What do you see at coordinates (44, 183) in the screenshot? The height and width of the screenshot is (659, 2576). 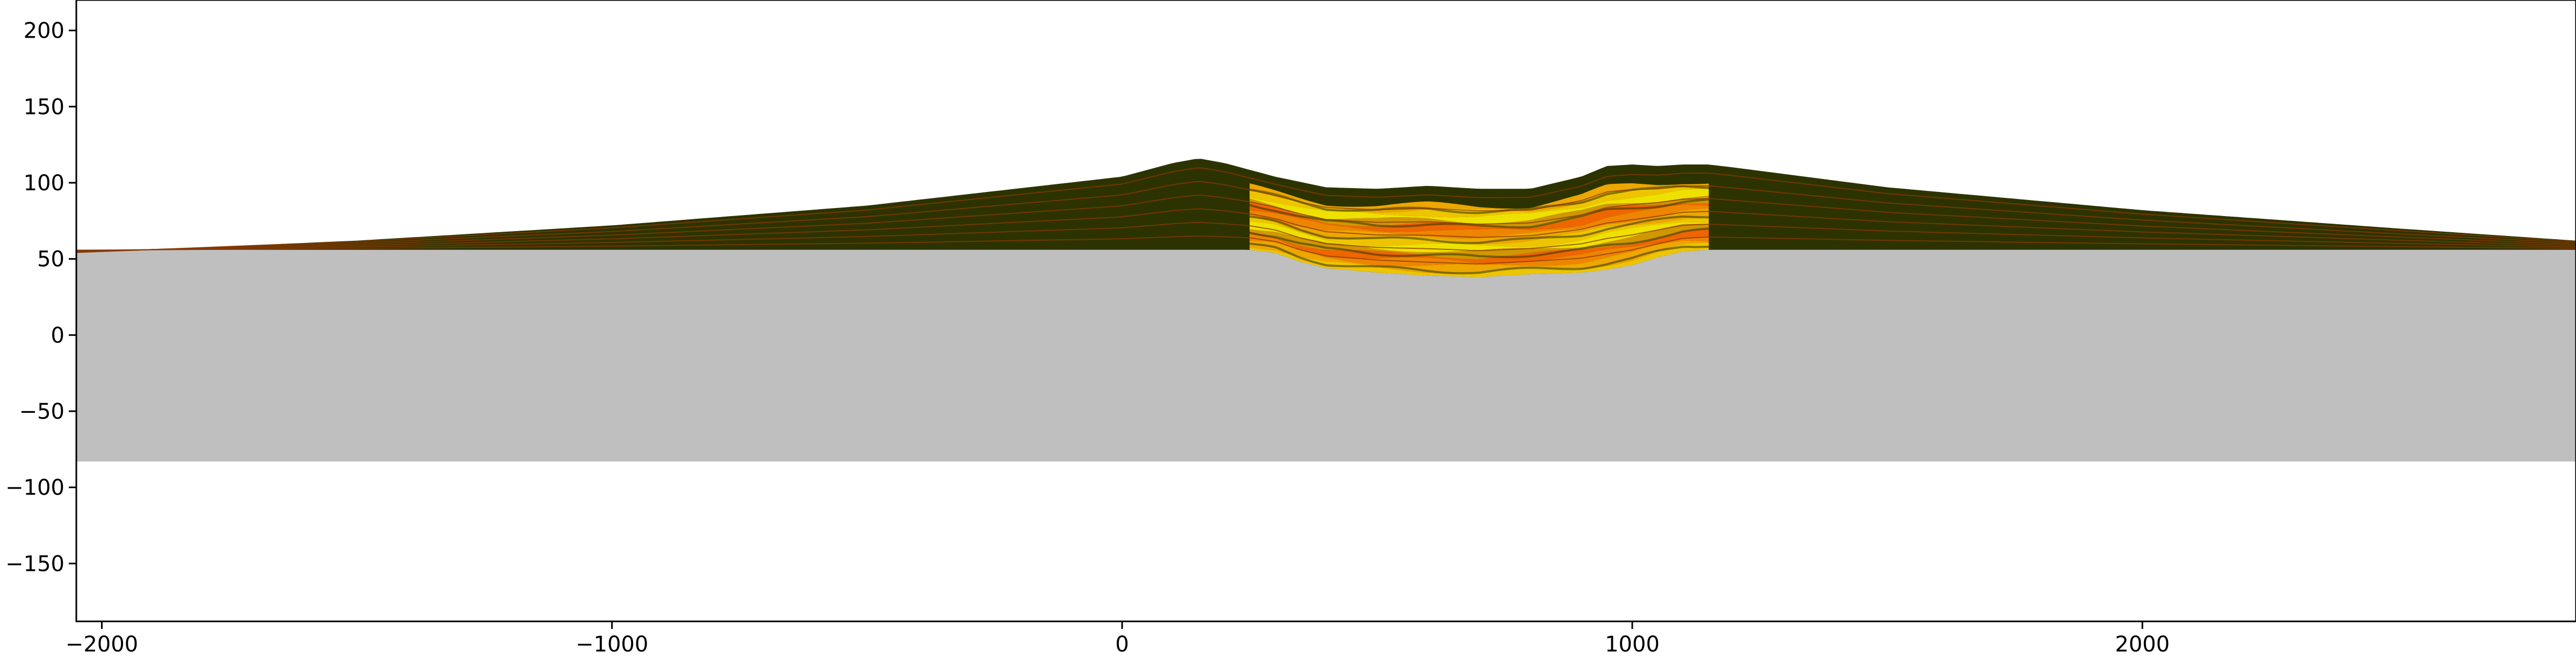 I see `y-tick-label: 100` at bounding box center [44, 183].